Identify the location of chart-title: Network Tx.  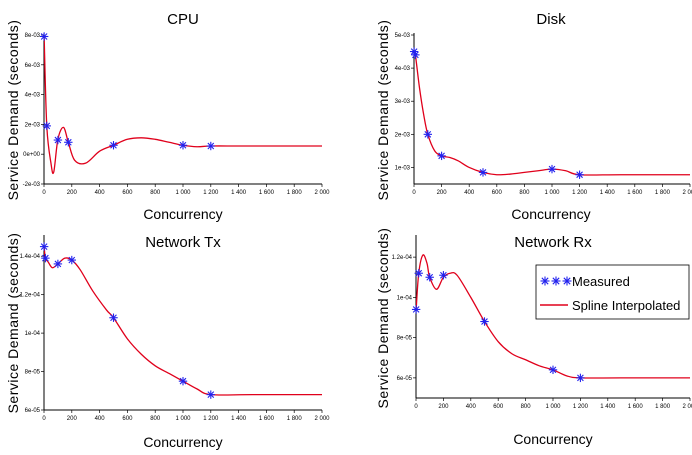
(183, 242).